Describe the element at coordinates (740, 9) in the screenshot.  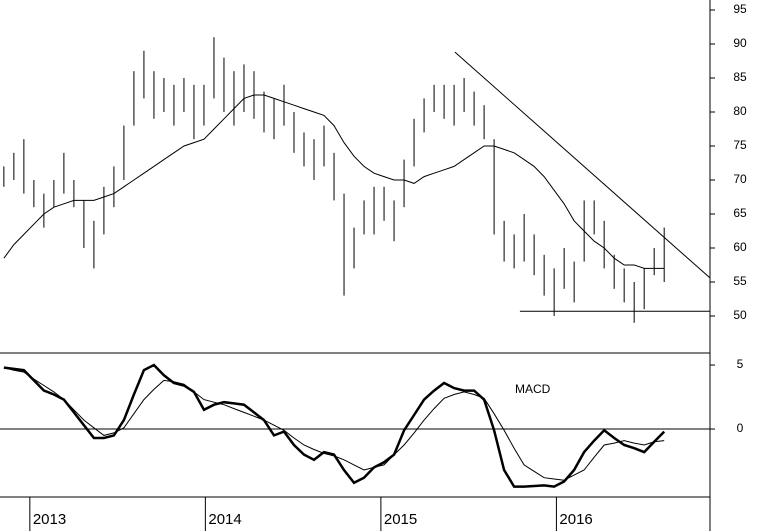
I see `y-tick-label: 95` at that location.